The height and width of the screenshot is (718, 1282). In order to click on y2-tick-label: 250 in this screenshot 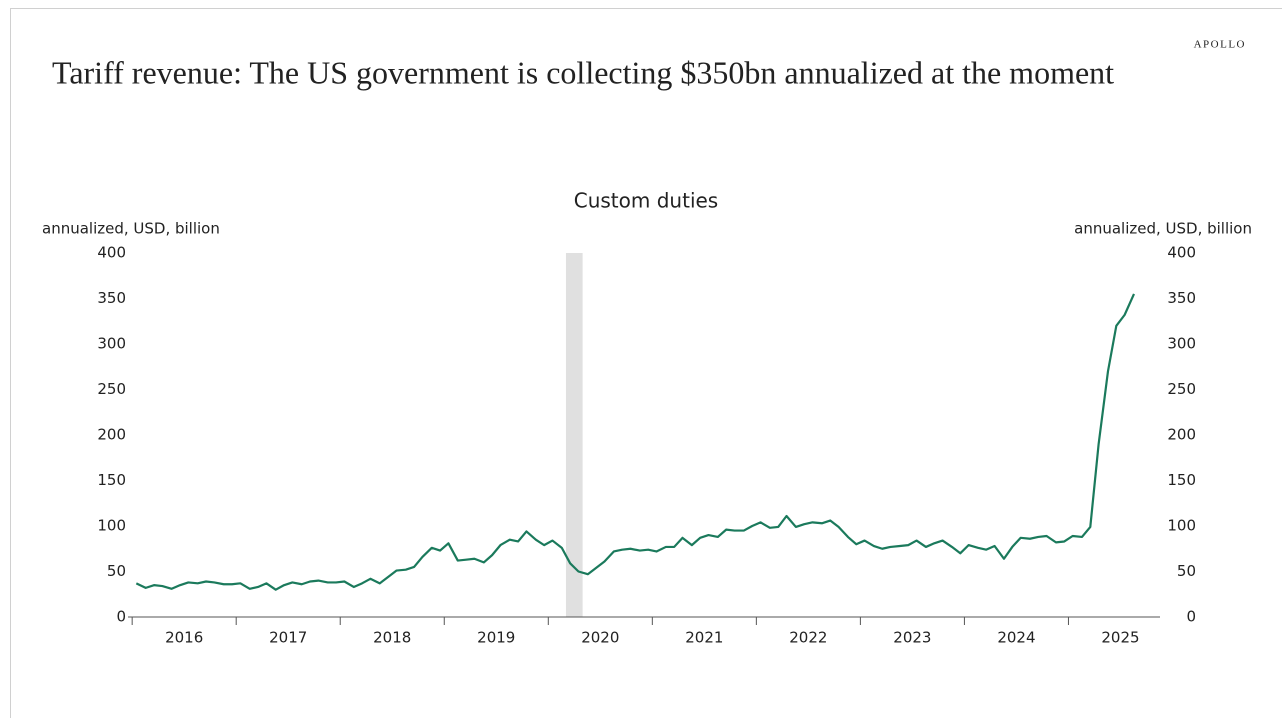, I will do `click(1181, 389)`.